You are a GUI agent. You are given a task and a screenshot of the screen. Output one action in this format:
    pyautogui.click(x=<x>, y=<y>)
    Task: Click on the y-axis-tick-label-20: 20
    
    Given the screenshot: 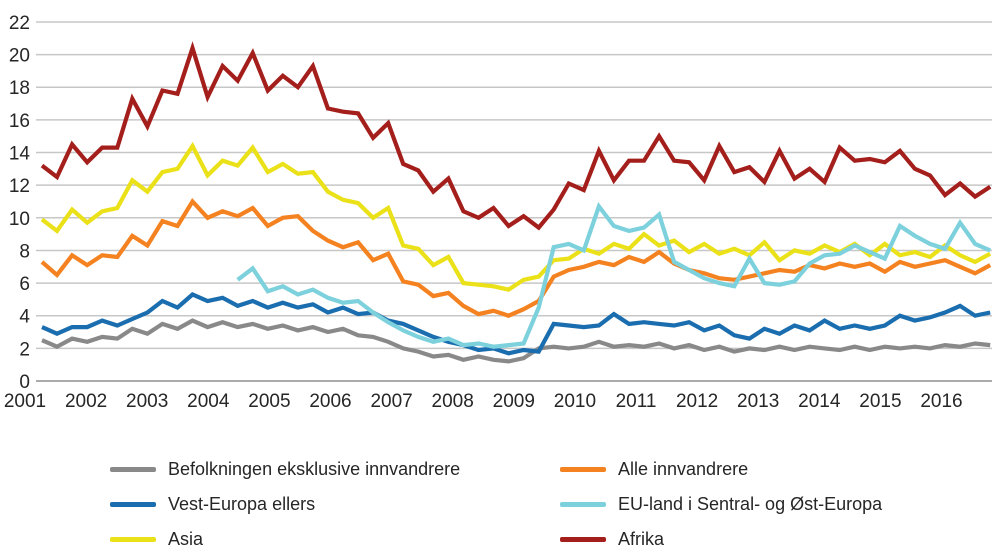 What is the action you would take?
    pyautogui.click(x=19, y=56)
    